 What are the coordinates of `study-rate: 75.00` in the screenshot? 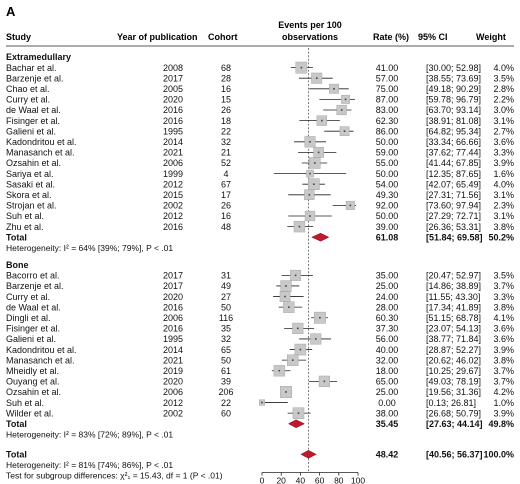 It's located at (387, 89).